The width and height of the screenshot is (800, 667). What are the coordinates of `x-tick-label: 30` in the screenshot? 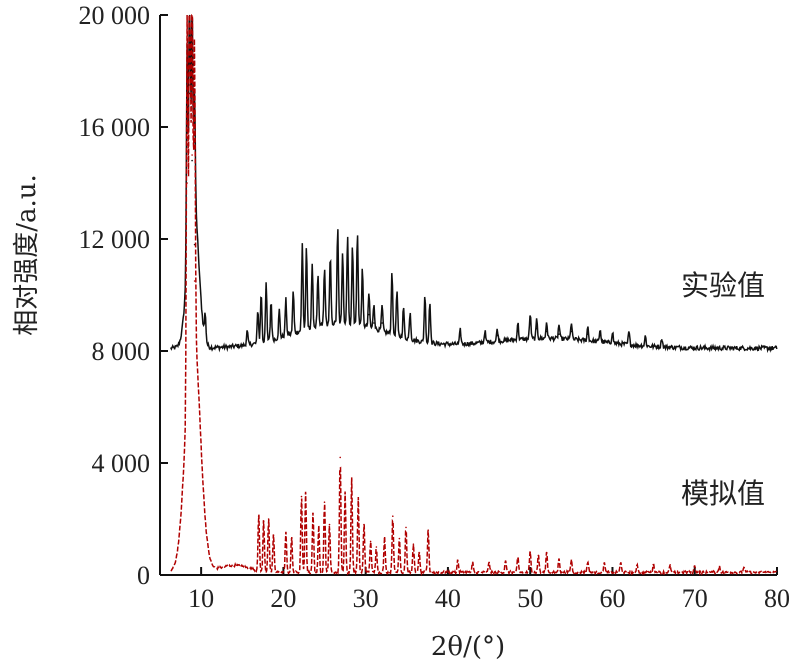 It's located at (366, 598).